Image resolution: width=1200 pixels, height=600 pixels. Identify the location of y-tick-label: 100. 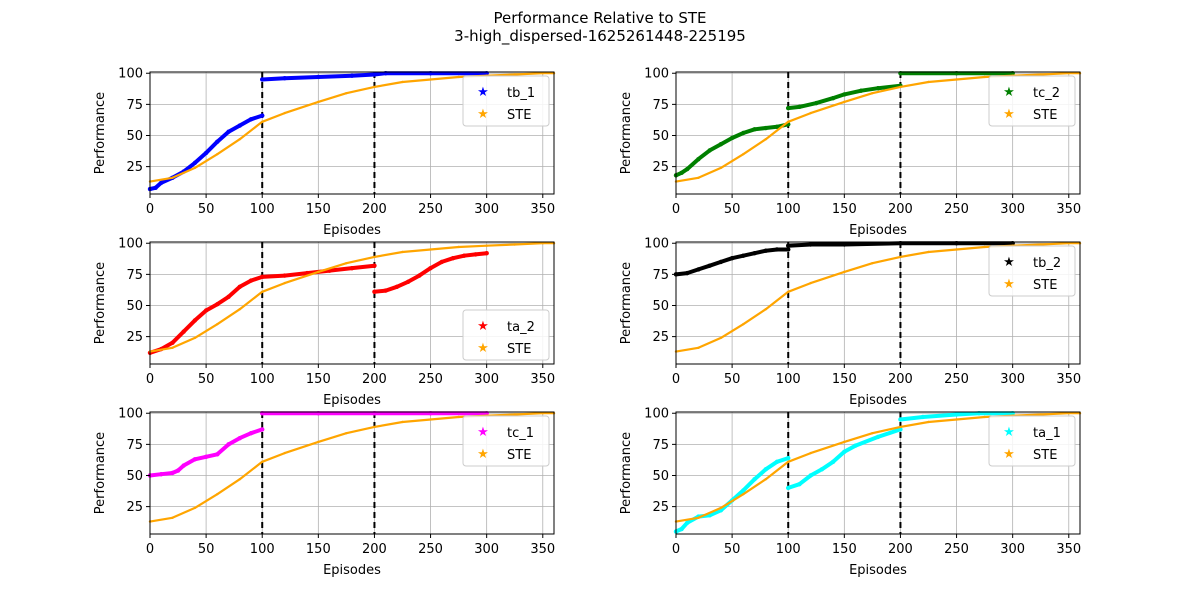
(130, 244).